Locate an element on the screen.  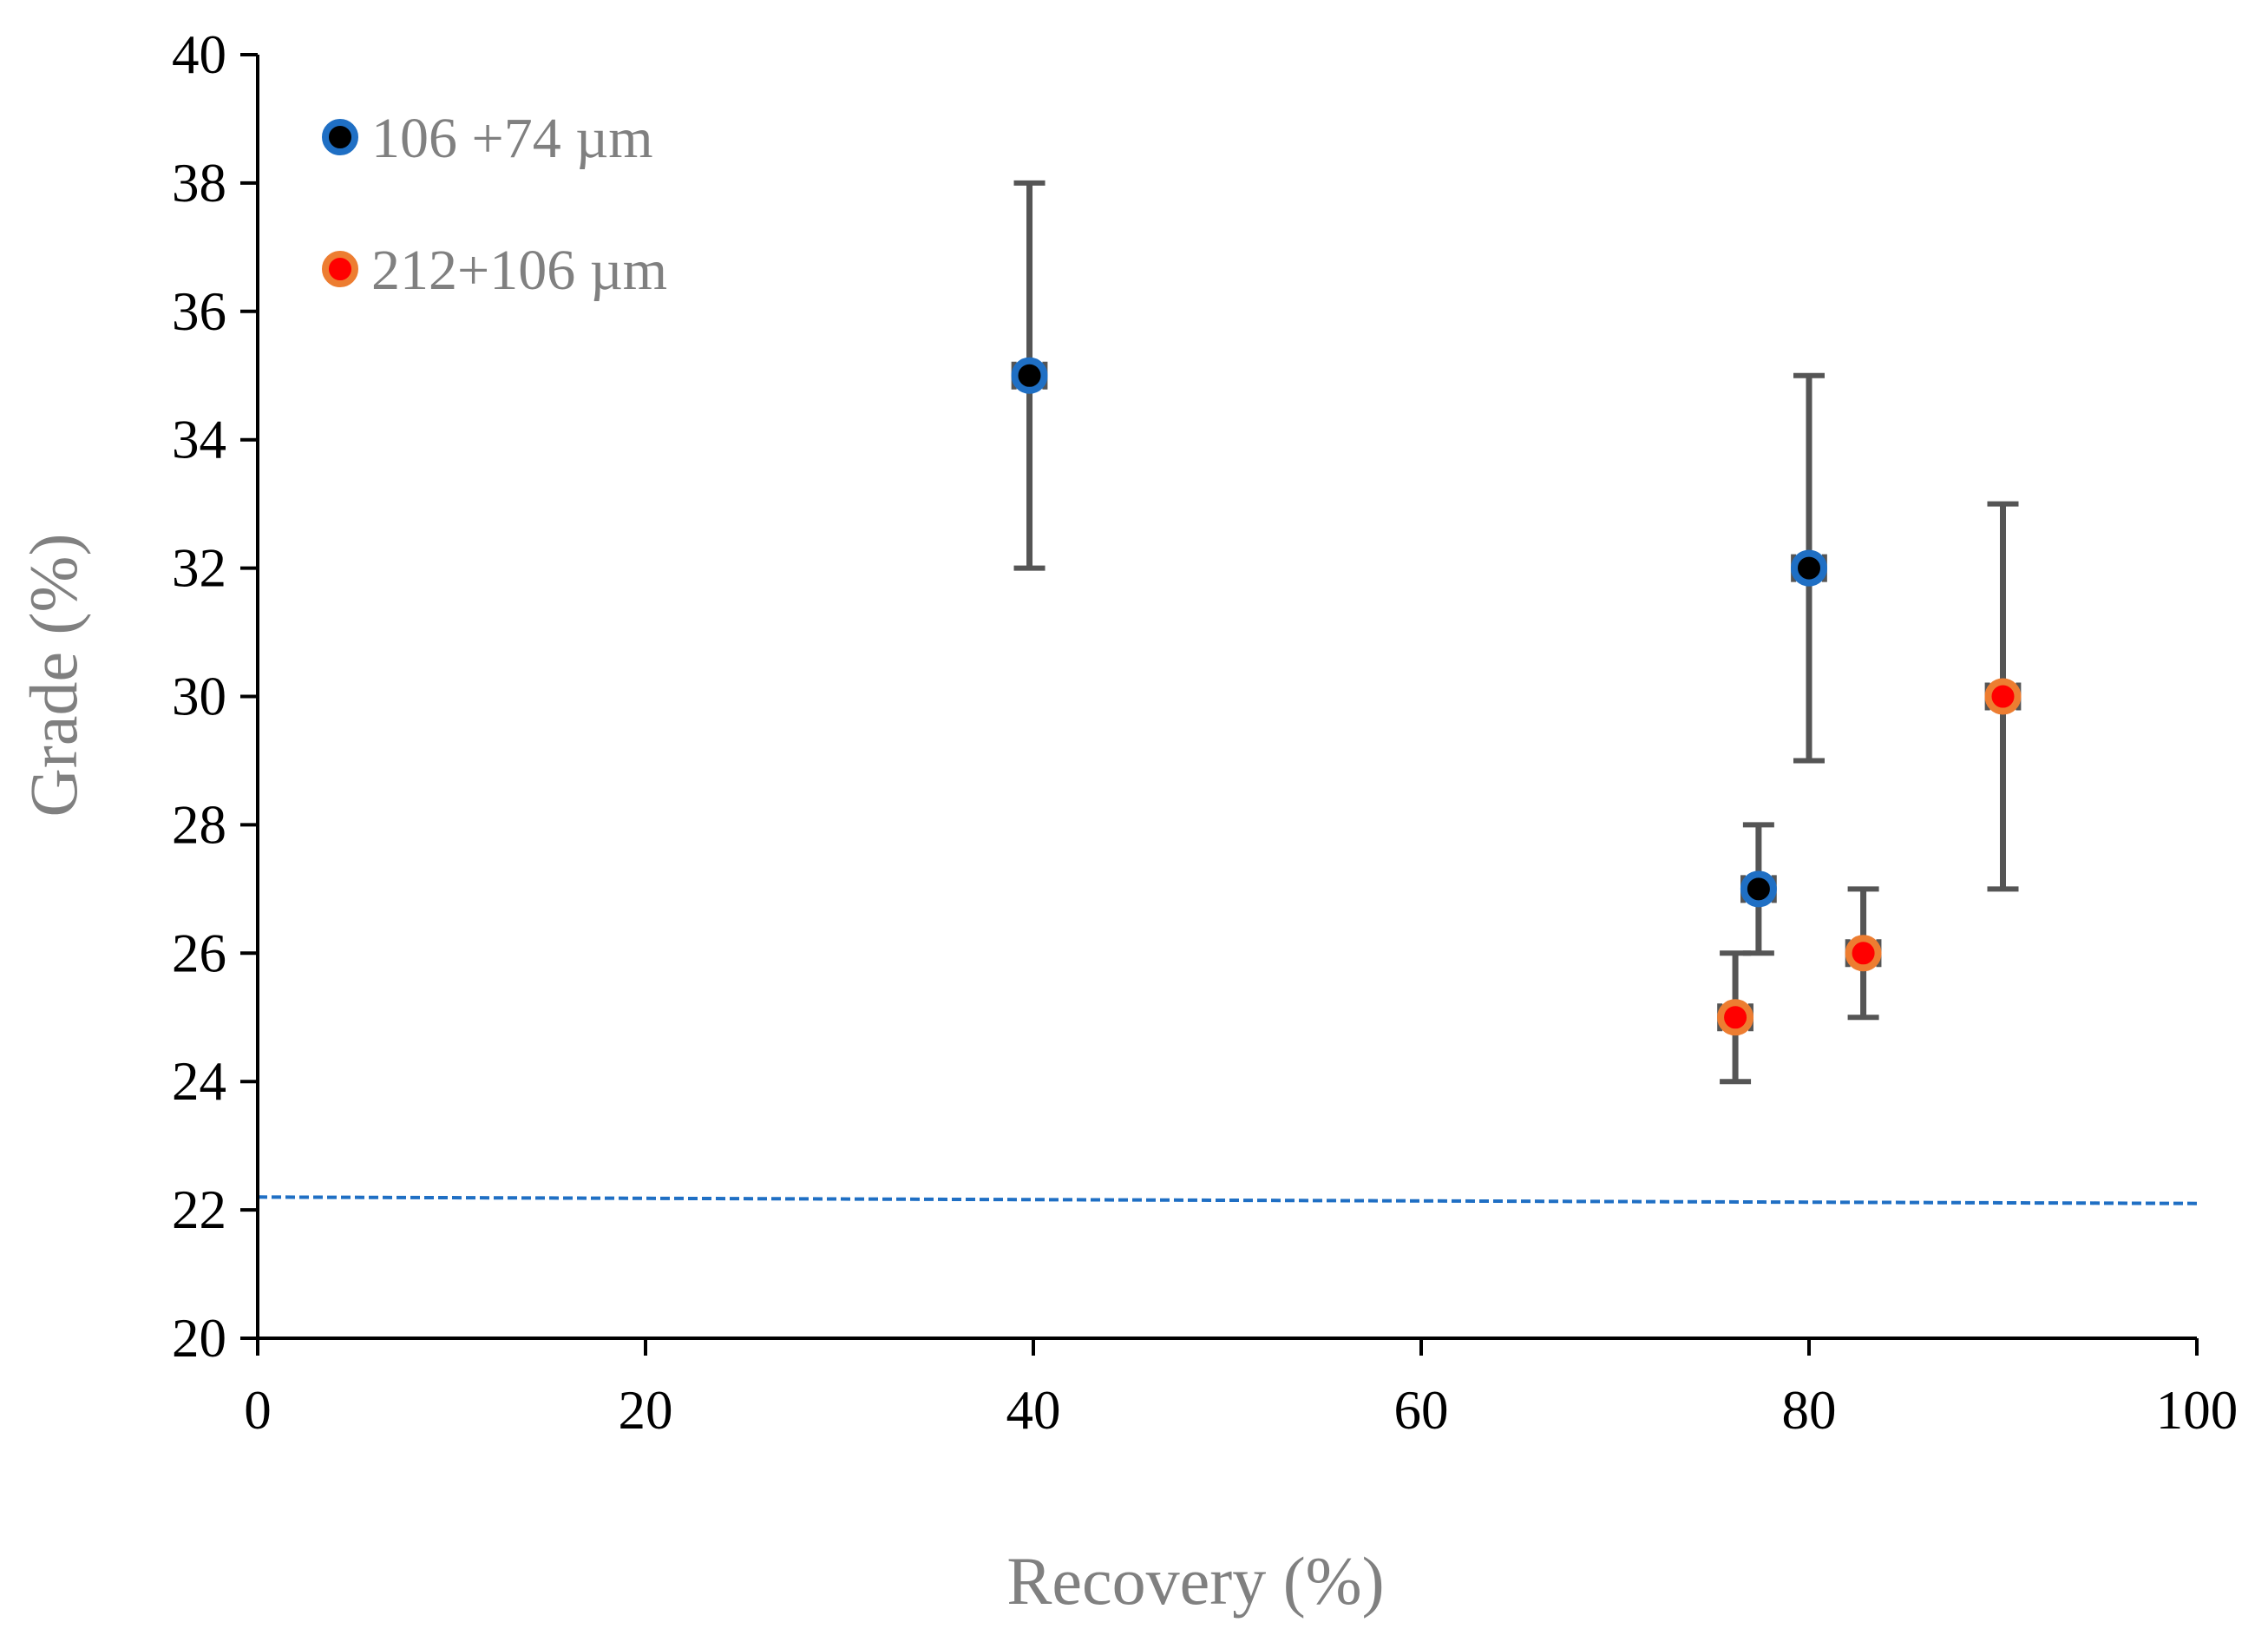
reference-line-layer is located at coordinates (1227, 1200).